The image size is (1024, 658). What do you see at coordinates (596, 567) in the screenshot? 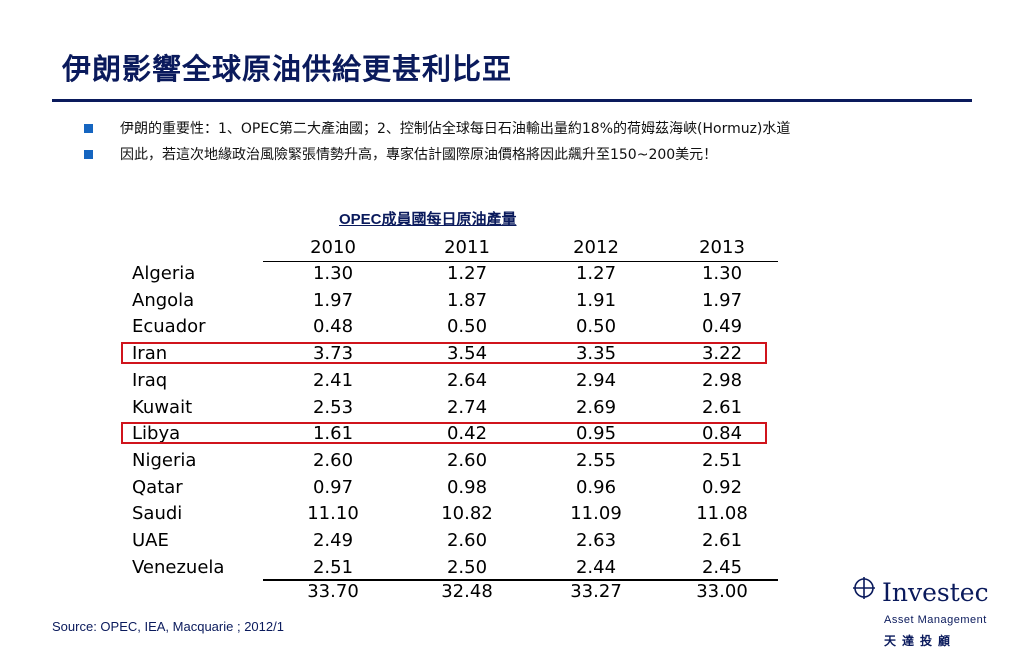
I see `table-cell-value: 2.44` at bounding box center [596, 567].